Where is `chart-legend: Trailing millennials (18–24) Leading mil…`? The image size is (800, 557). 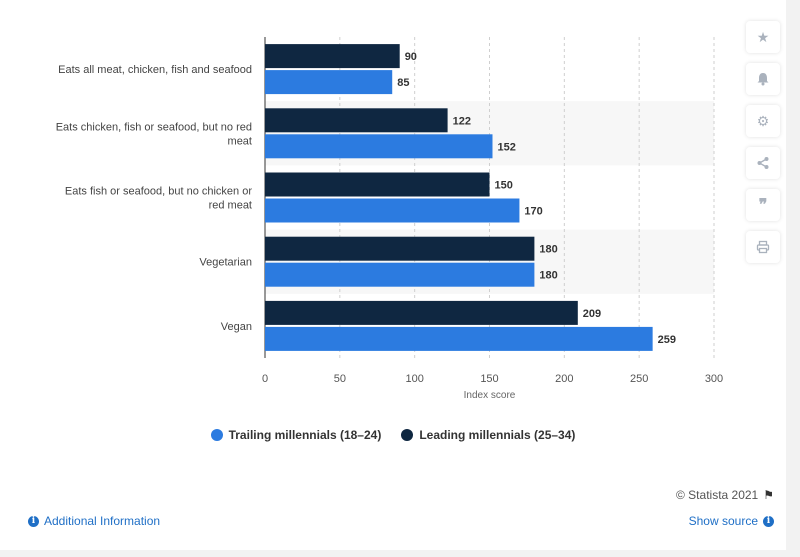
chart-legend: Trailing millennials (18–24) Leading mil… is located at coordinates (393, 435).